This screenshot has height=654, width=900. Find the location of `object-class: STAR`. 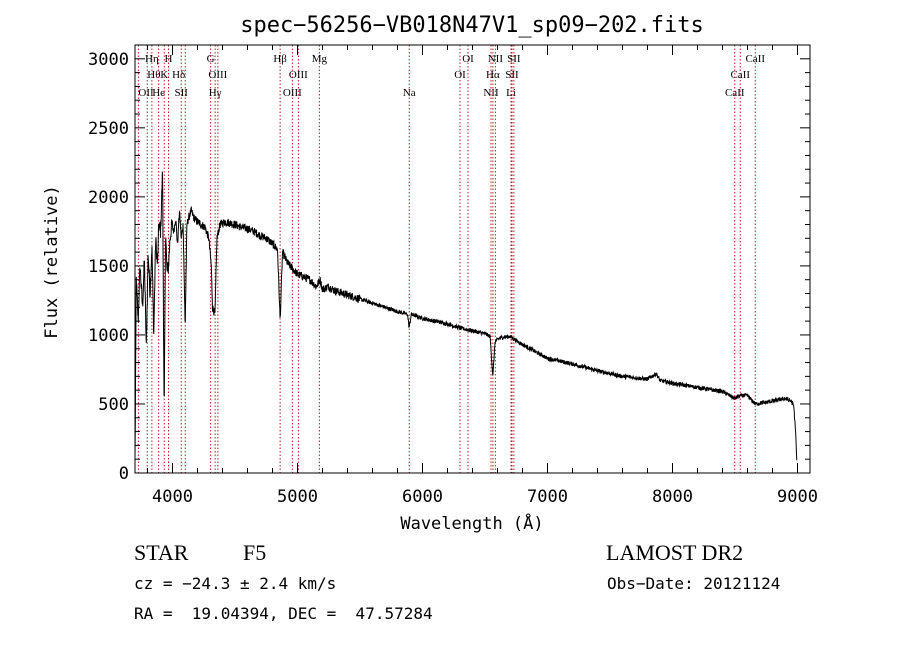

object-class: STAR is located at coordinates (161, 552).